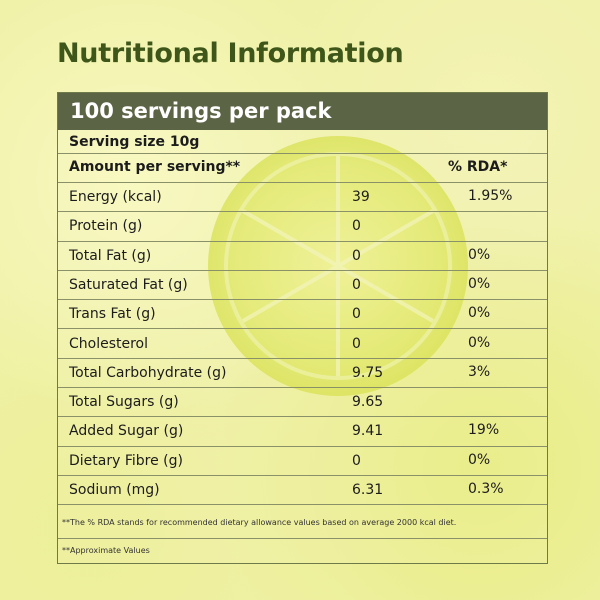  What do you see at coordinates (302, 374) in the screenshot?
I see `nutrient-row: Total Carbohydrate (g) 9.75 3%` at bounding box center [302, 374].